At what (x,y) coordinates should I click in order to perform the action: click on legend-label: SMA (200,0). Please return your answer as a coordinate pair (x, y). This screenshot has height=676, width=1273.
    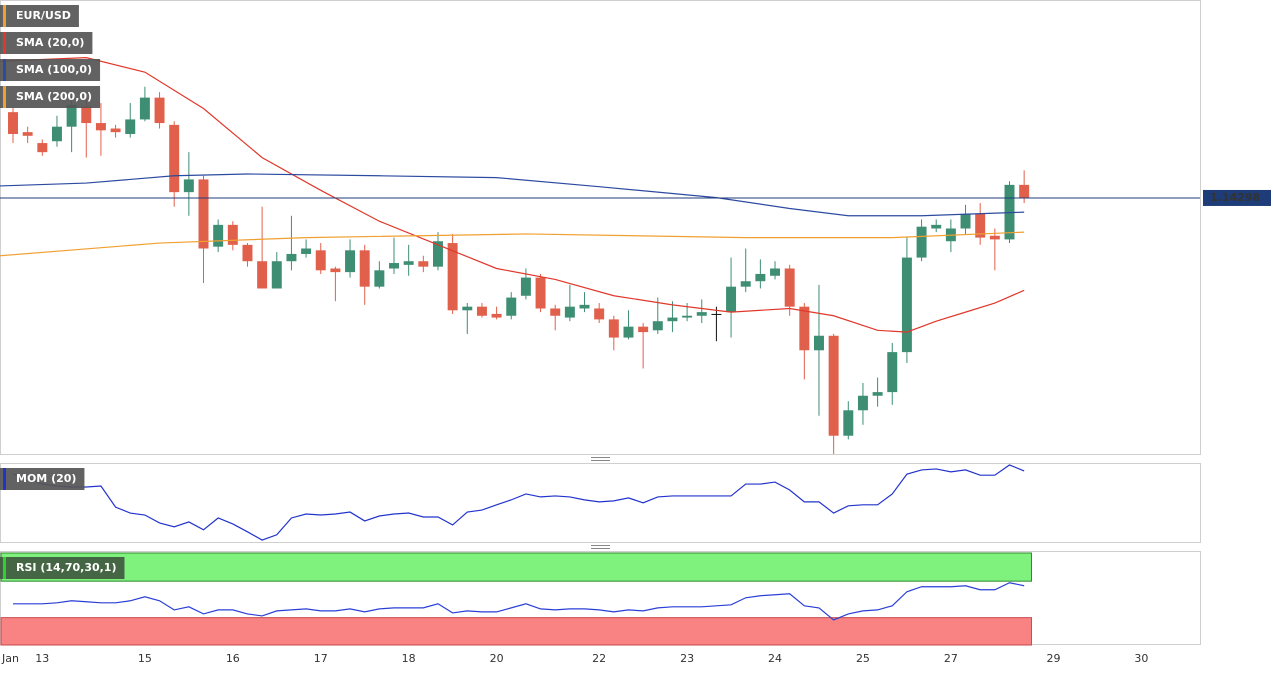
    Looking at the image, I should click on (54, 96).